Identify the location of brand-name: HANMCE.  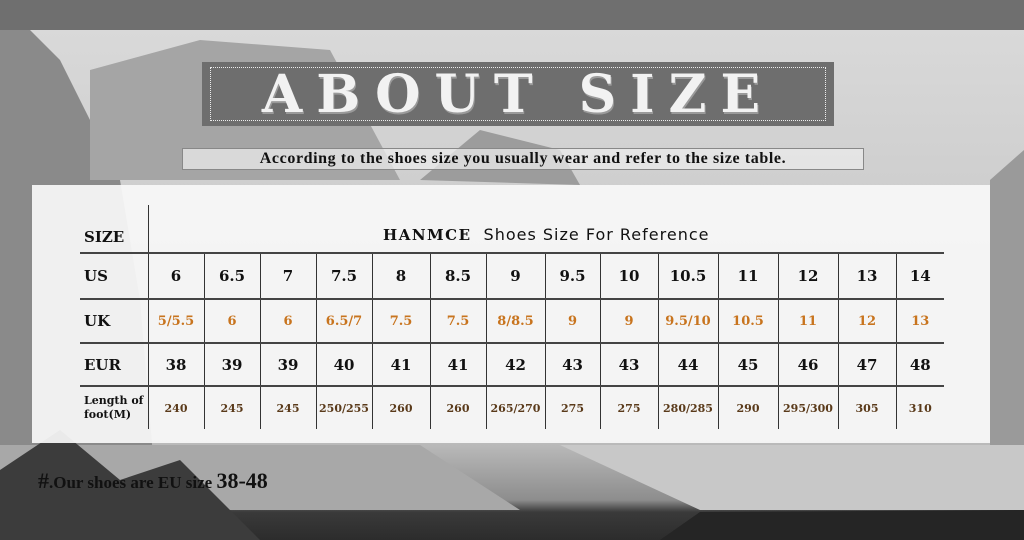
(427, 235).